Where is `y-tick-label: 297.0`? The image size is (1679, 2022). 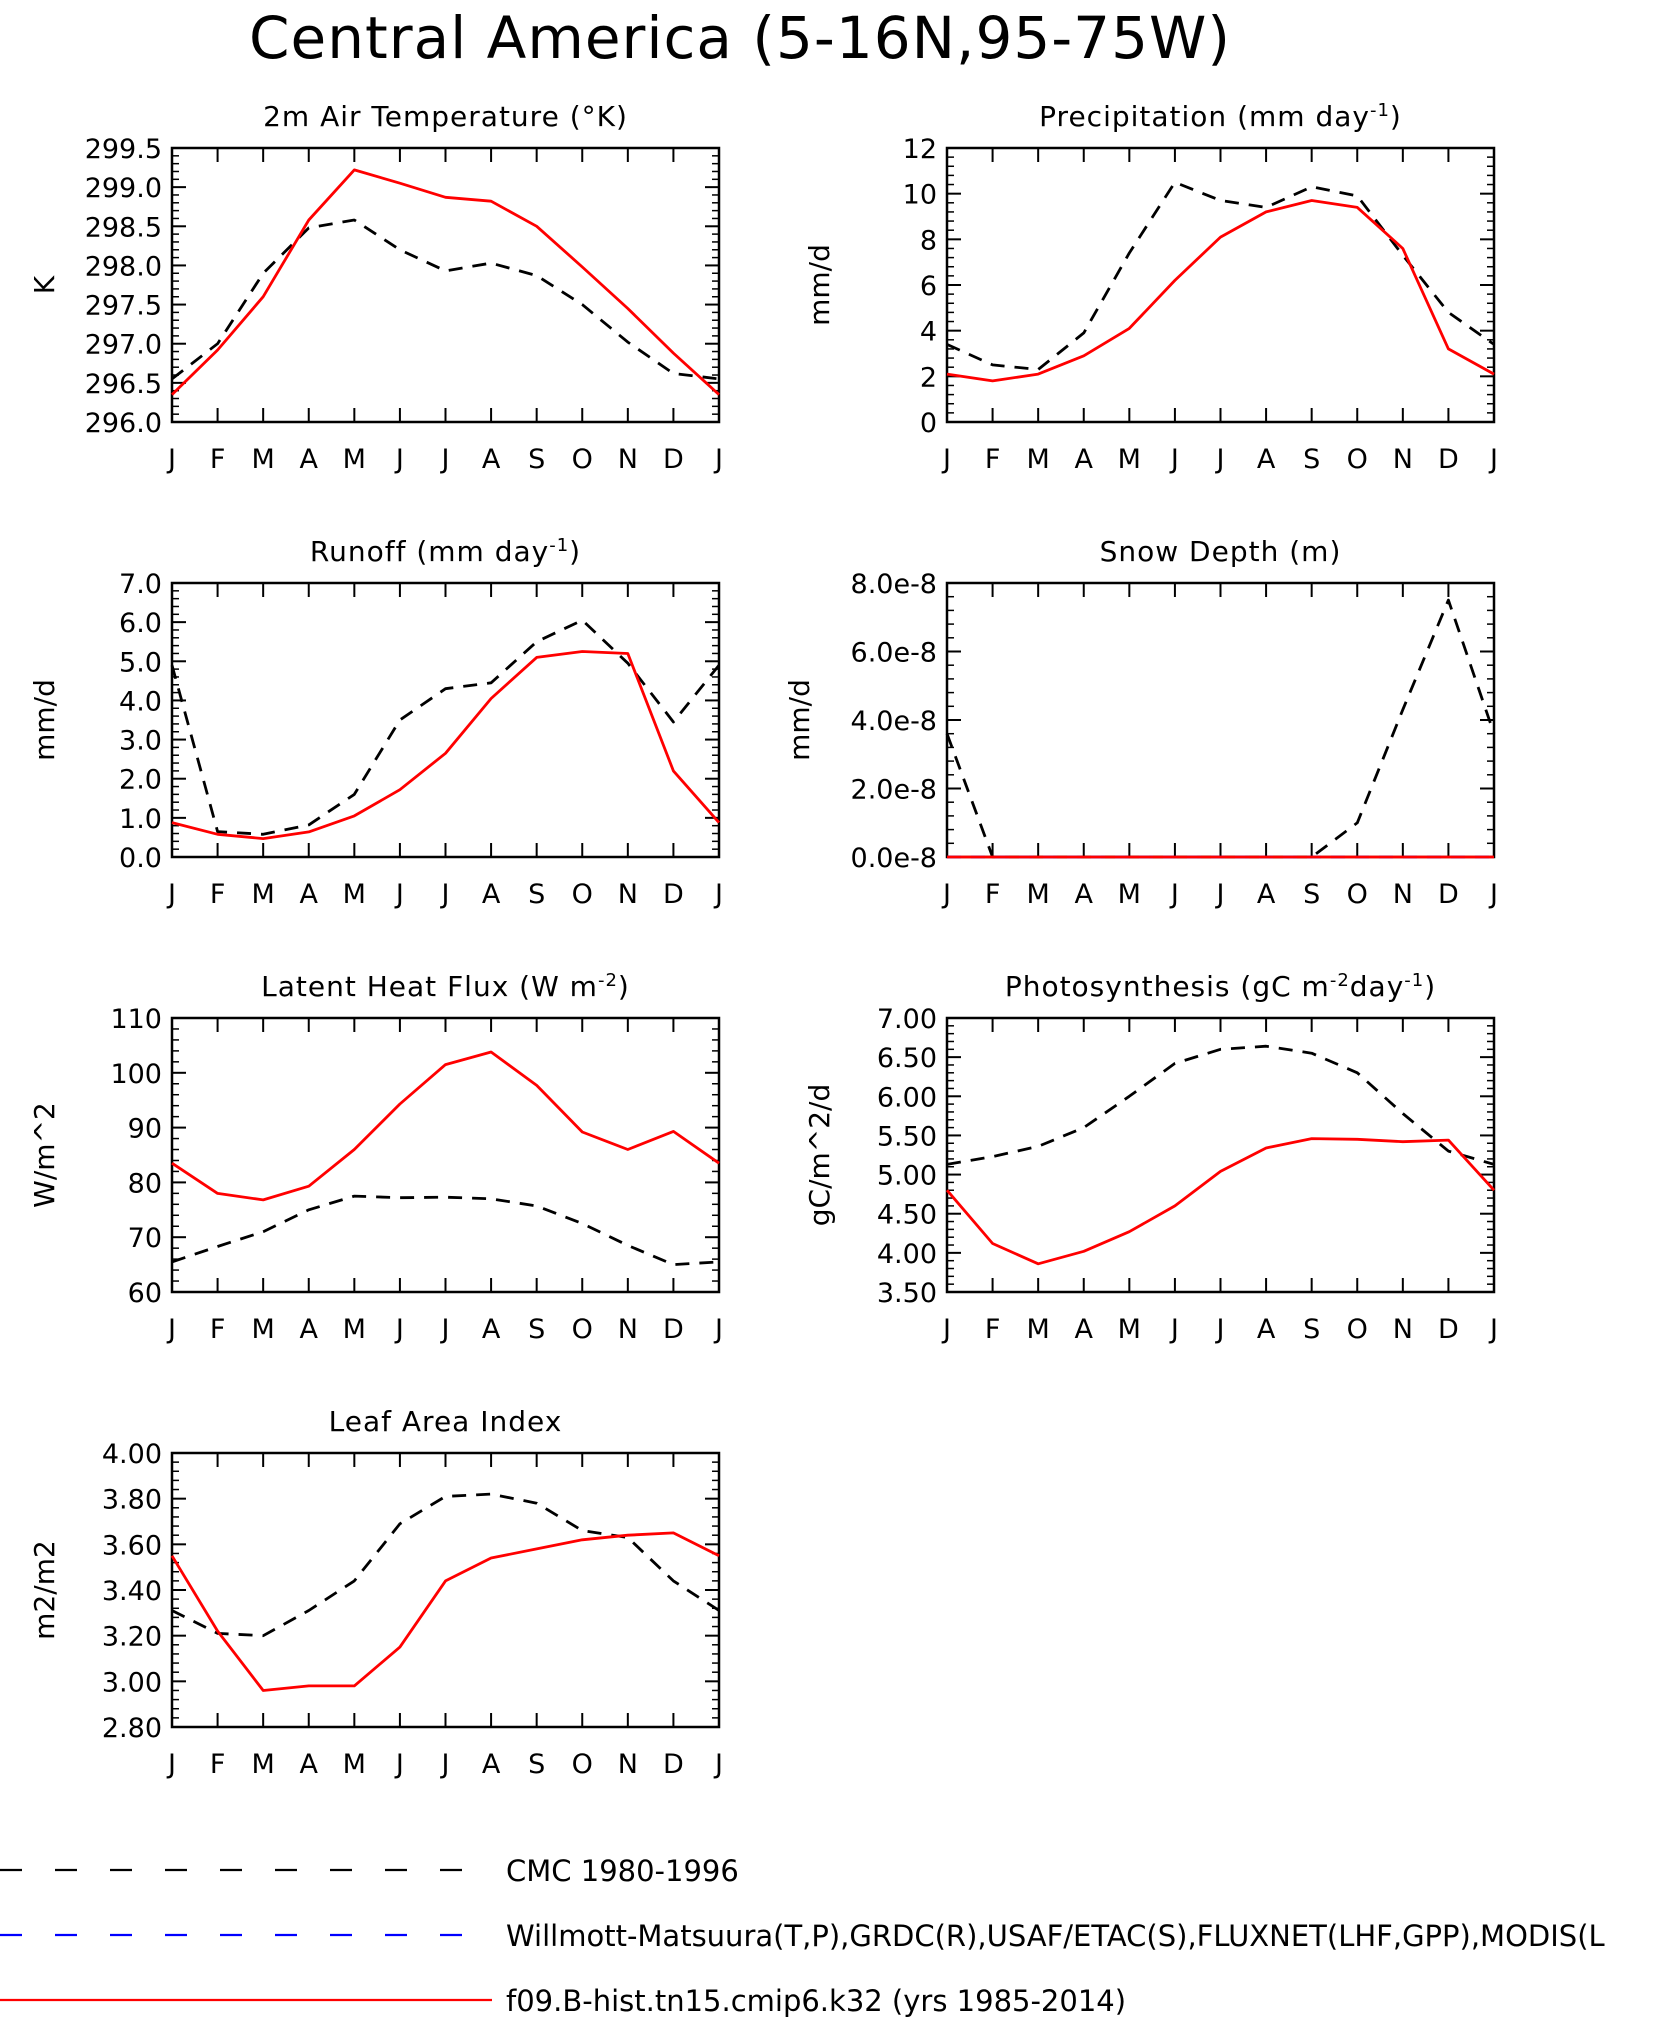 y-tick-label: 297.0 is located at coordinates (123, 345).